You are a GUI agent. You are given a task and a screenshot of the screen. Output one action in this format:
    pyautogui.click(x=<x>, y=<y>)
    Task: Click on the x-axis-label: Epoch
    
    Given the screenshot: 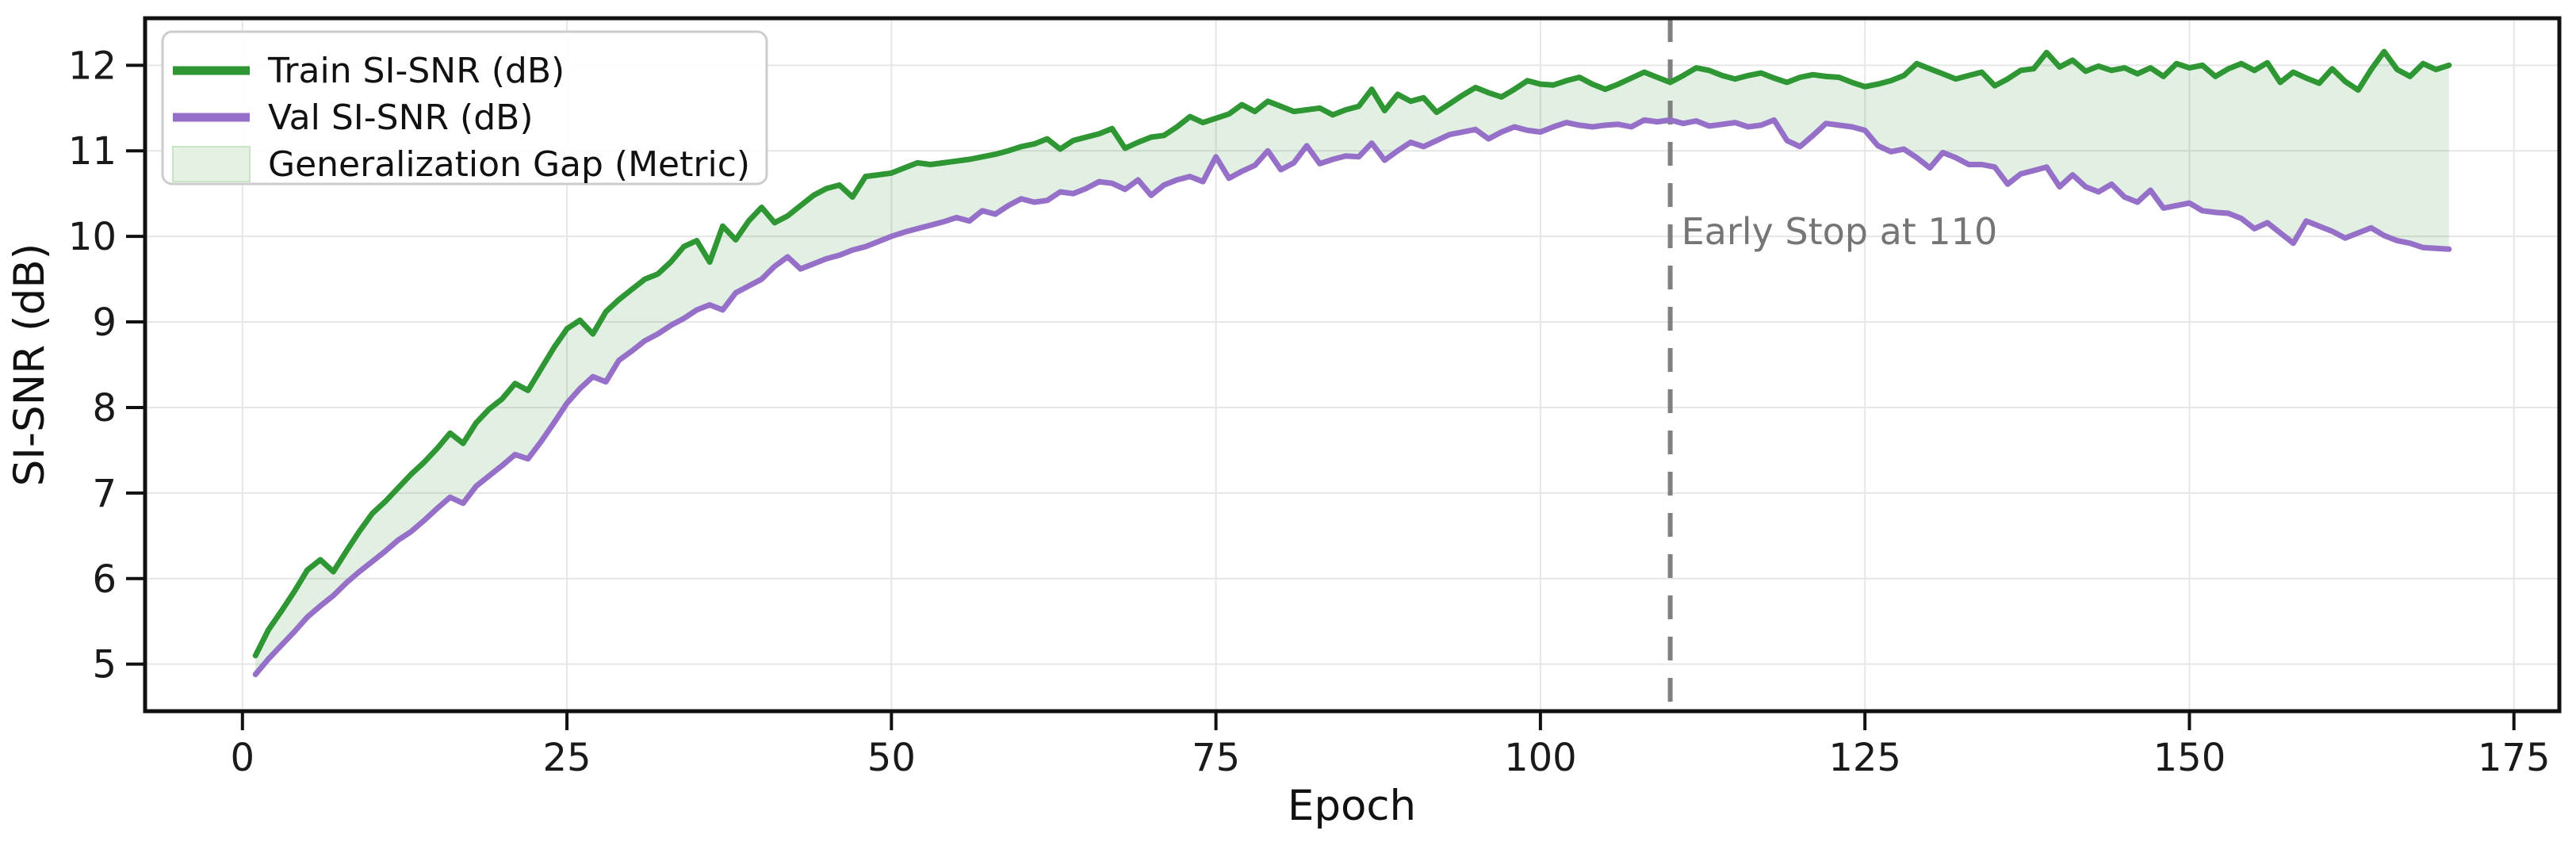 What is the action you would take?
    pyautogui.click(x=1352, y=806)
    